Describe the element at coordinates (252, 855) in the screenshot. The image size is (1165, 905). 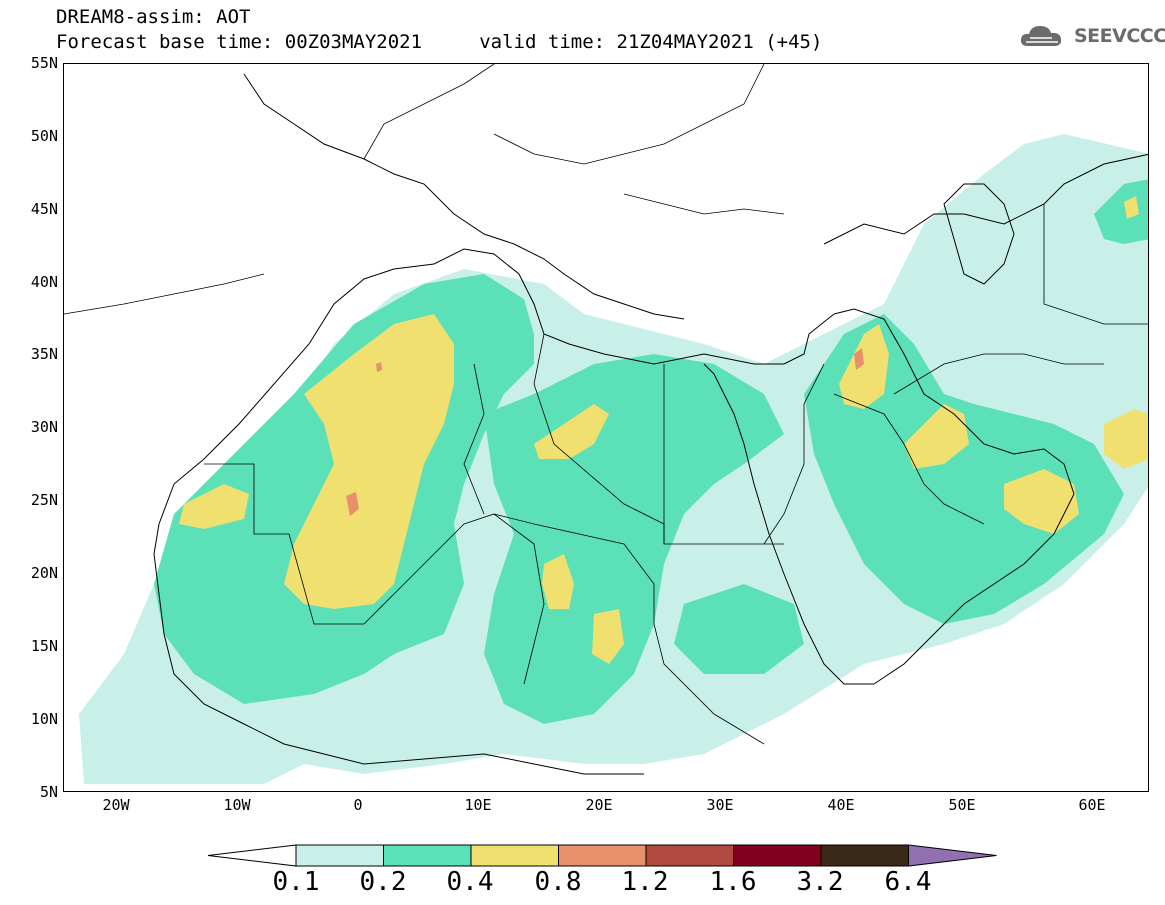
I see `colorbar-min-arrow` at that location.